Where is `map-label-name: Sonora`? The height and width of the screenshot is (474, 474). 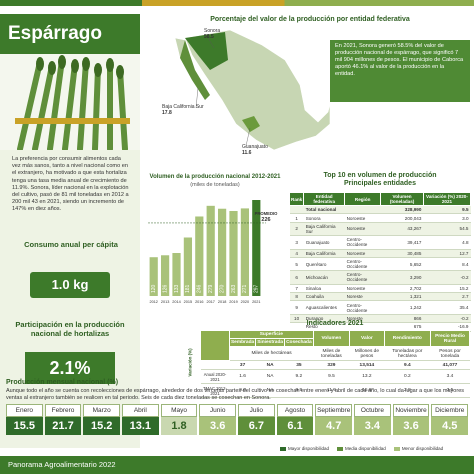
map-label-name: Sonora is located at coordinates (212, 31).